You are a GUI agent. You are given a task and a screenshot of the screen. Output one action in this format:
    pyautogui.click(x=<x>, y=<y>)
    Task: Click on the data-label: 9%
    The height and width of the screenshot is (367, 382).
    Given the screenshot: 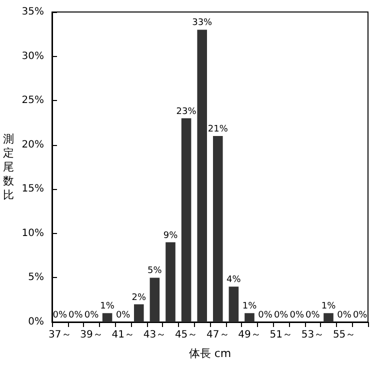 What is the action you would take?
    pyautogui.click(x=170, y=235)
    